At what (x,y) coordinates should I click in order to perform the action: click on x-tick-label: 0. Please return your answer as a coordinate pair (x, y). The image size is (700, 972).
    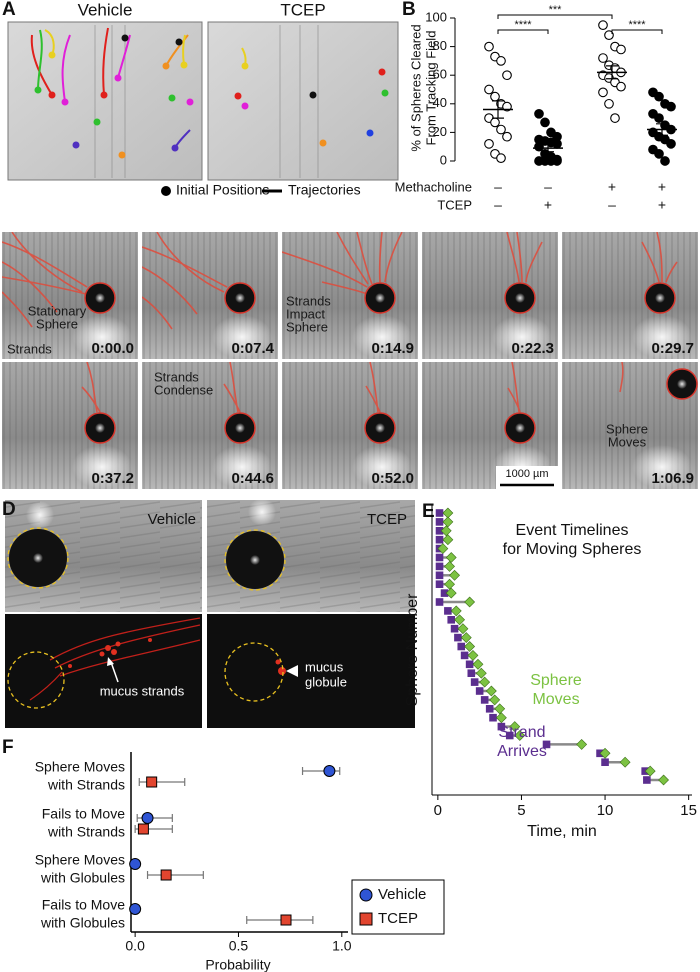
    Looking at the image, I should click on (438, 810).